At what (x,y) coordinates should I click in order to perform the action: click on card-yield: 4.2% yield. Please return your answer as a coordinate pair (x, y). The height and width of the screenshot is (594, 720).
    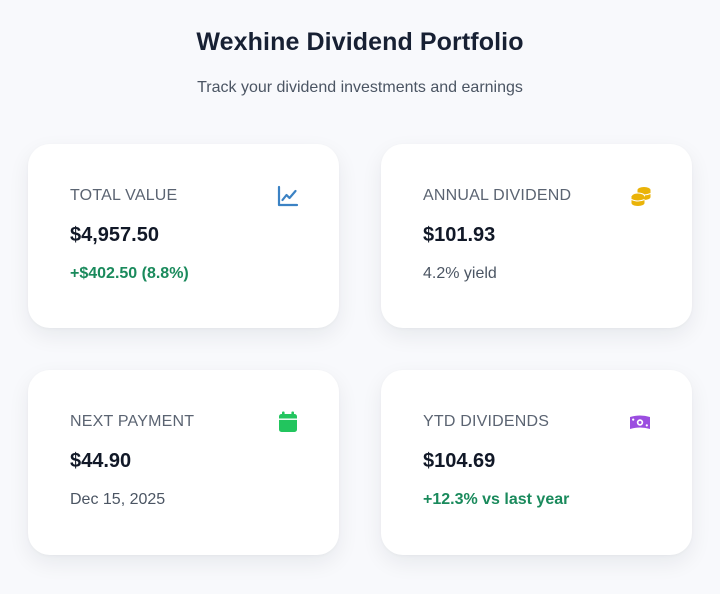
    Looking at the image, I should click on (460, 273).